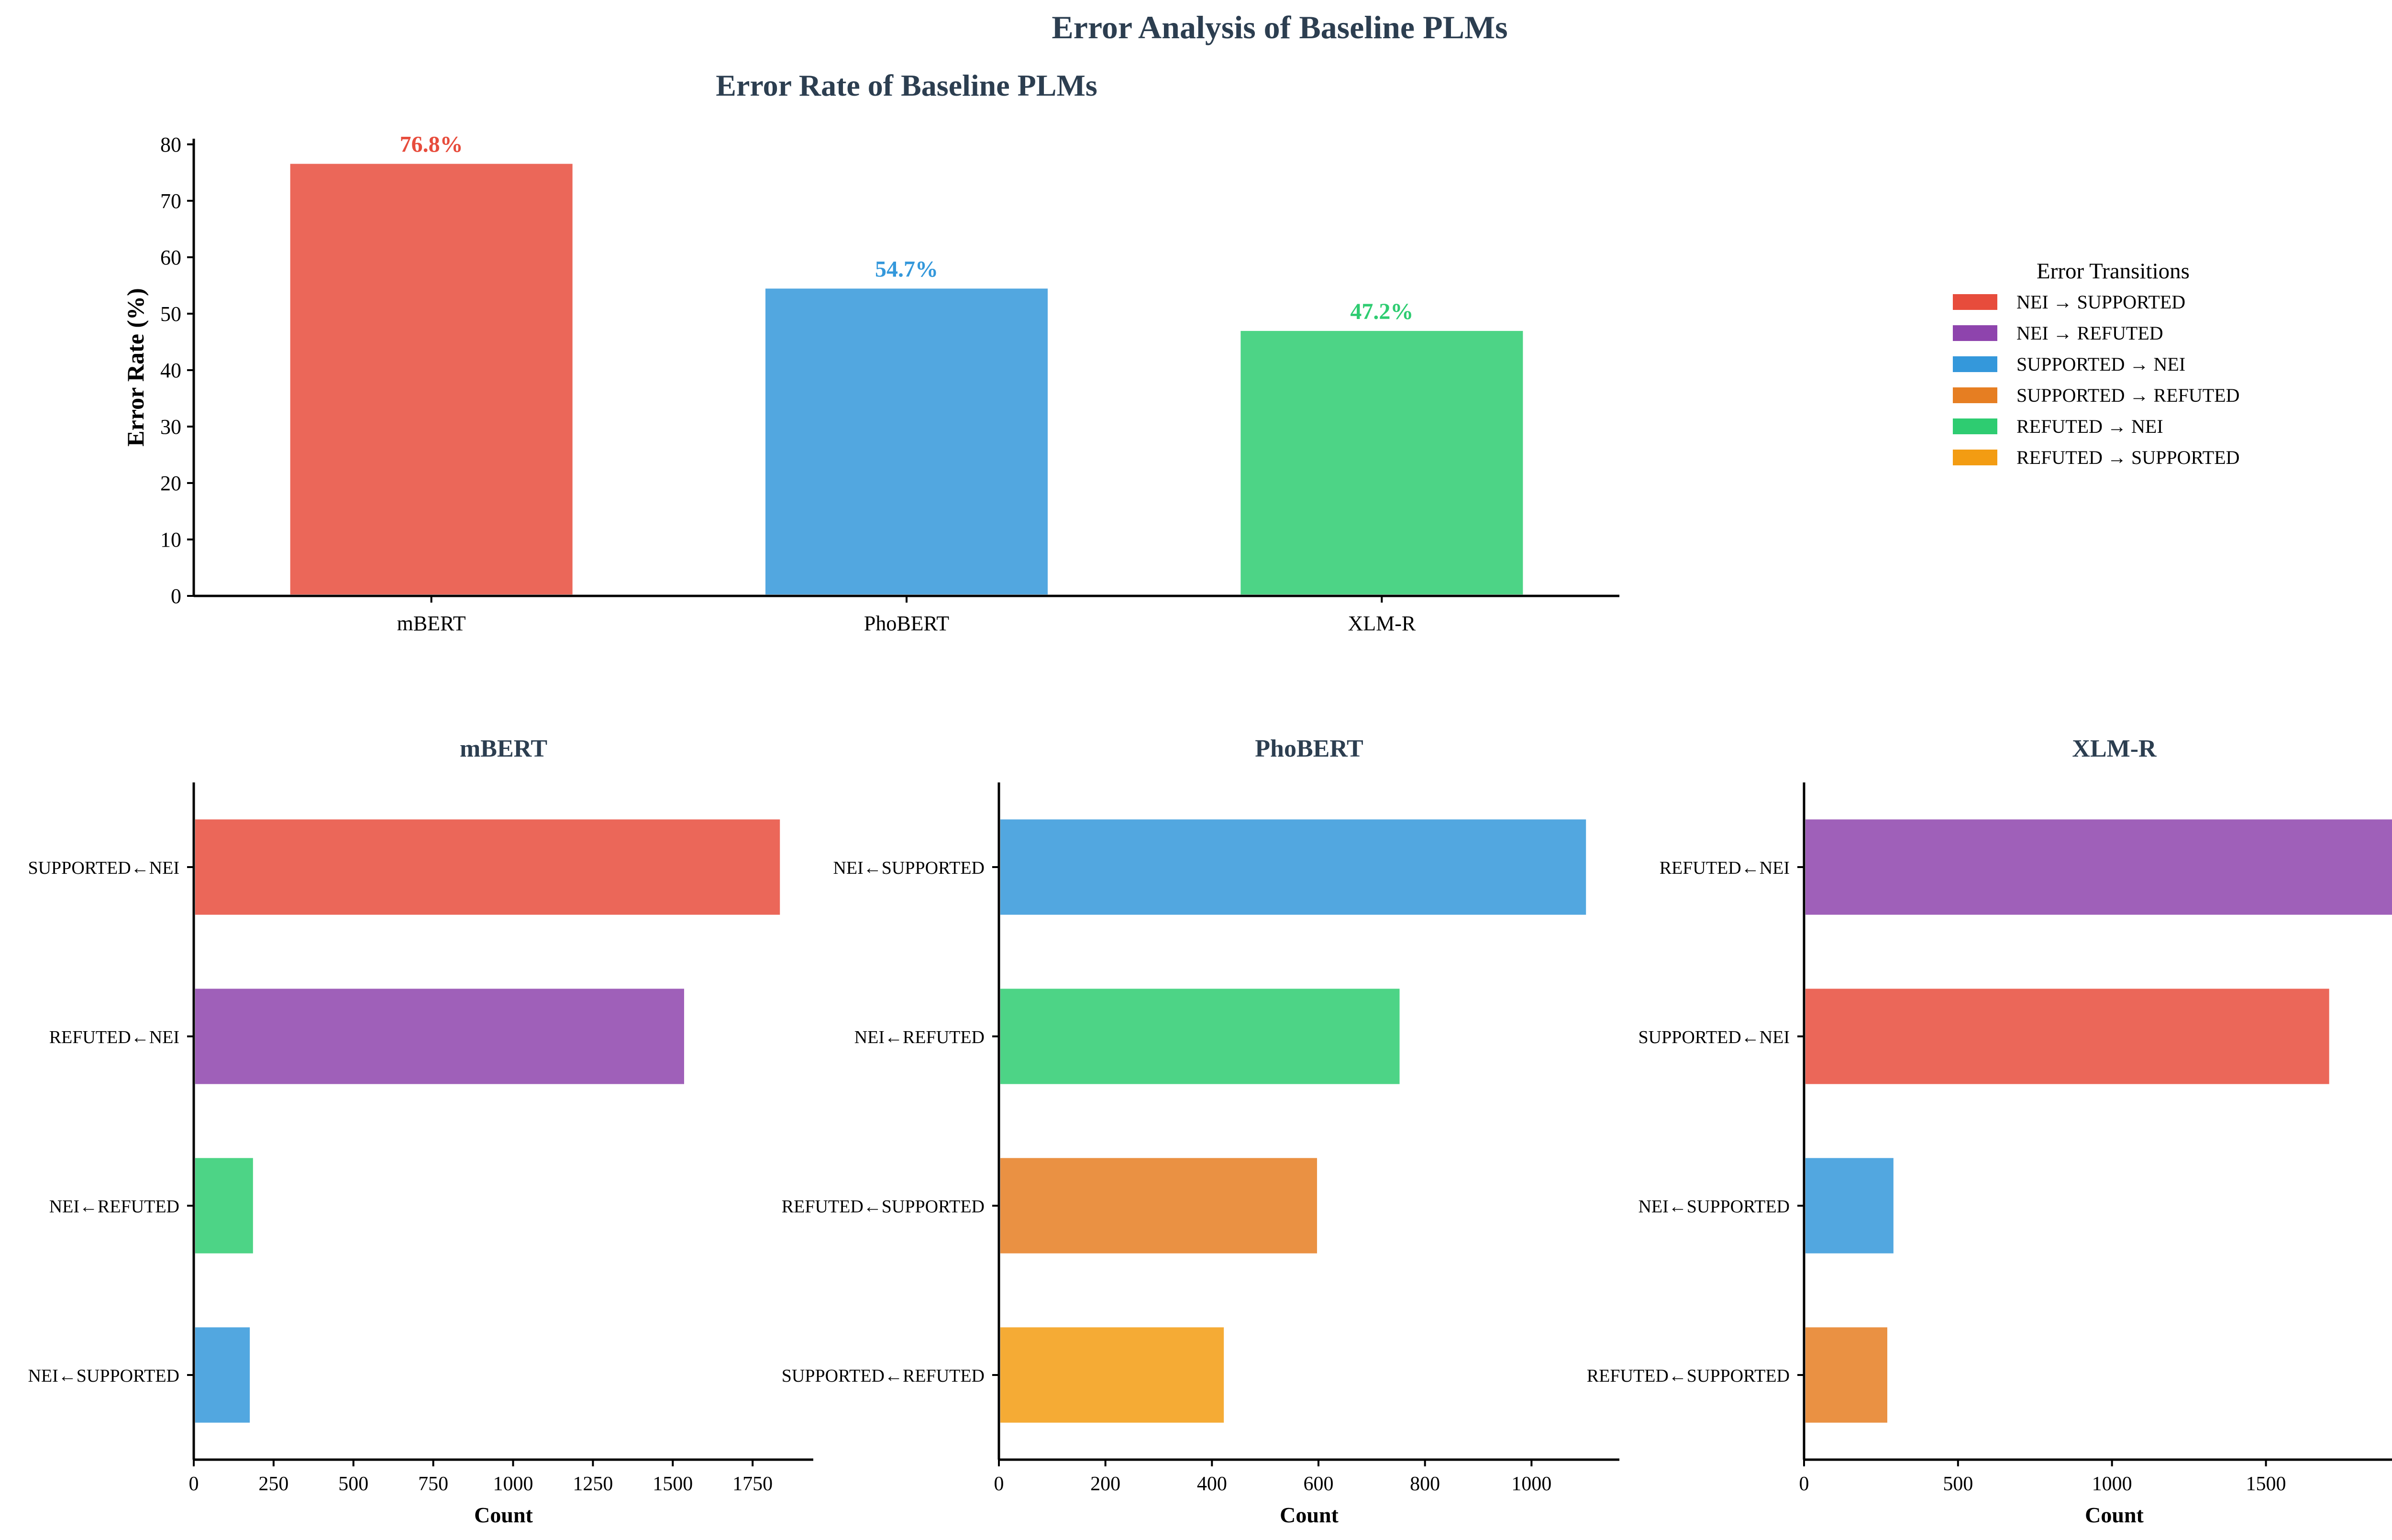 Image resolution: width=2392 pixels, height=1540 pixels. Describe the element at coordinates (1975, 302) in the screenshot. I see `legend-swatch-nei-to-supported` at that location.